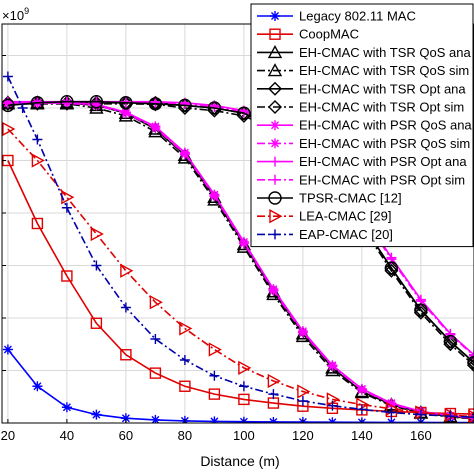 Image resolution: width=474 pixels, height=474 pixels. I want to click on legend-label: LEA-CMAC [29], so click(345, 216).